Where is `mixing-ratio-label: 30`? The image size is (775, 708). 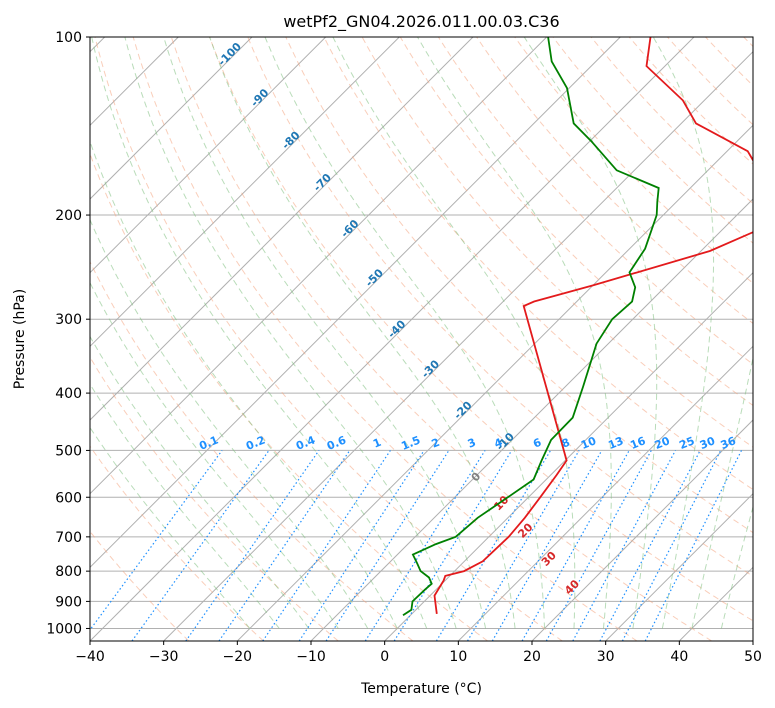
mixing-ratio-label: 30 is located at coordinates (707, 443).